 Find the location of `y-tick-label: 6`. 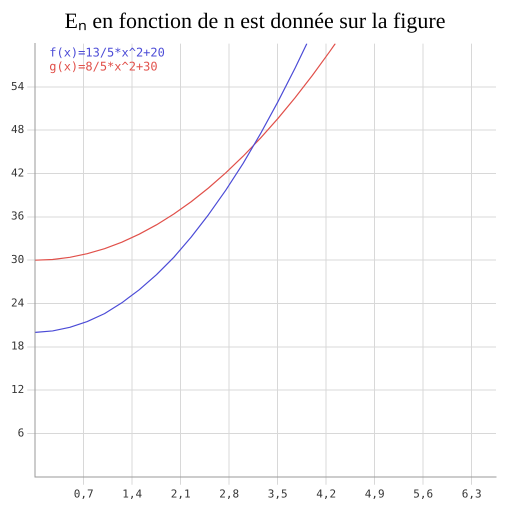

y-tick-label: 6 is located at coordinates (21, 433).